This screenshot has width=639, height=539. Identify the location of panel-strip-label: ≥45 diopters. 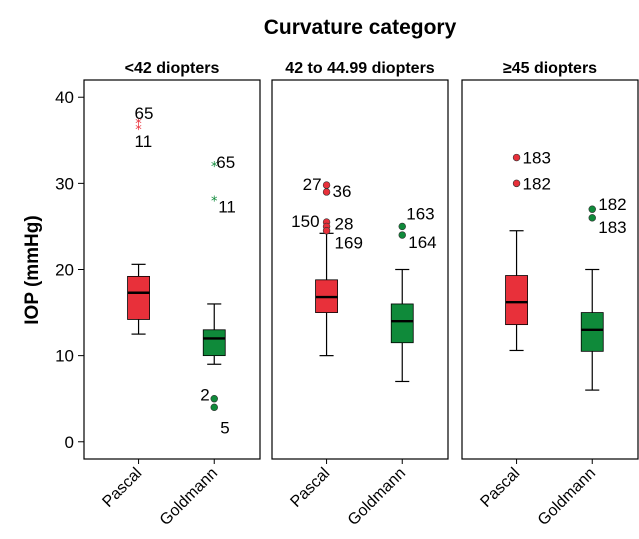
(550, 68).